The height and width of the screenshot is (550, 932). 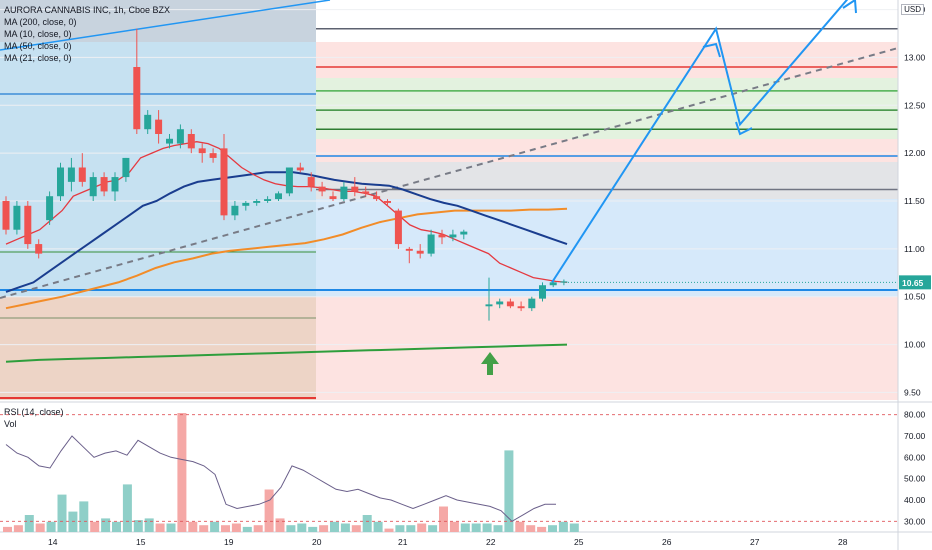 I want to click on zone-tan-left, so click(x=158, y=348).